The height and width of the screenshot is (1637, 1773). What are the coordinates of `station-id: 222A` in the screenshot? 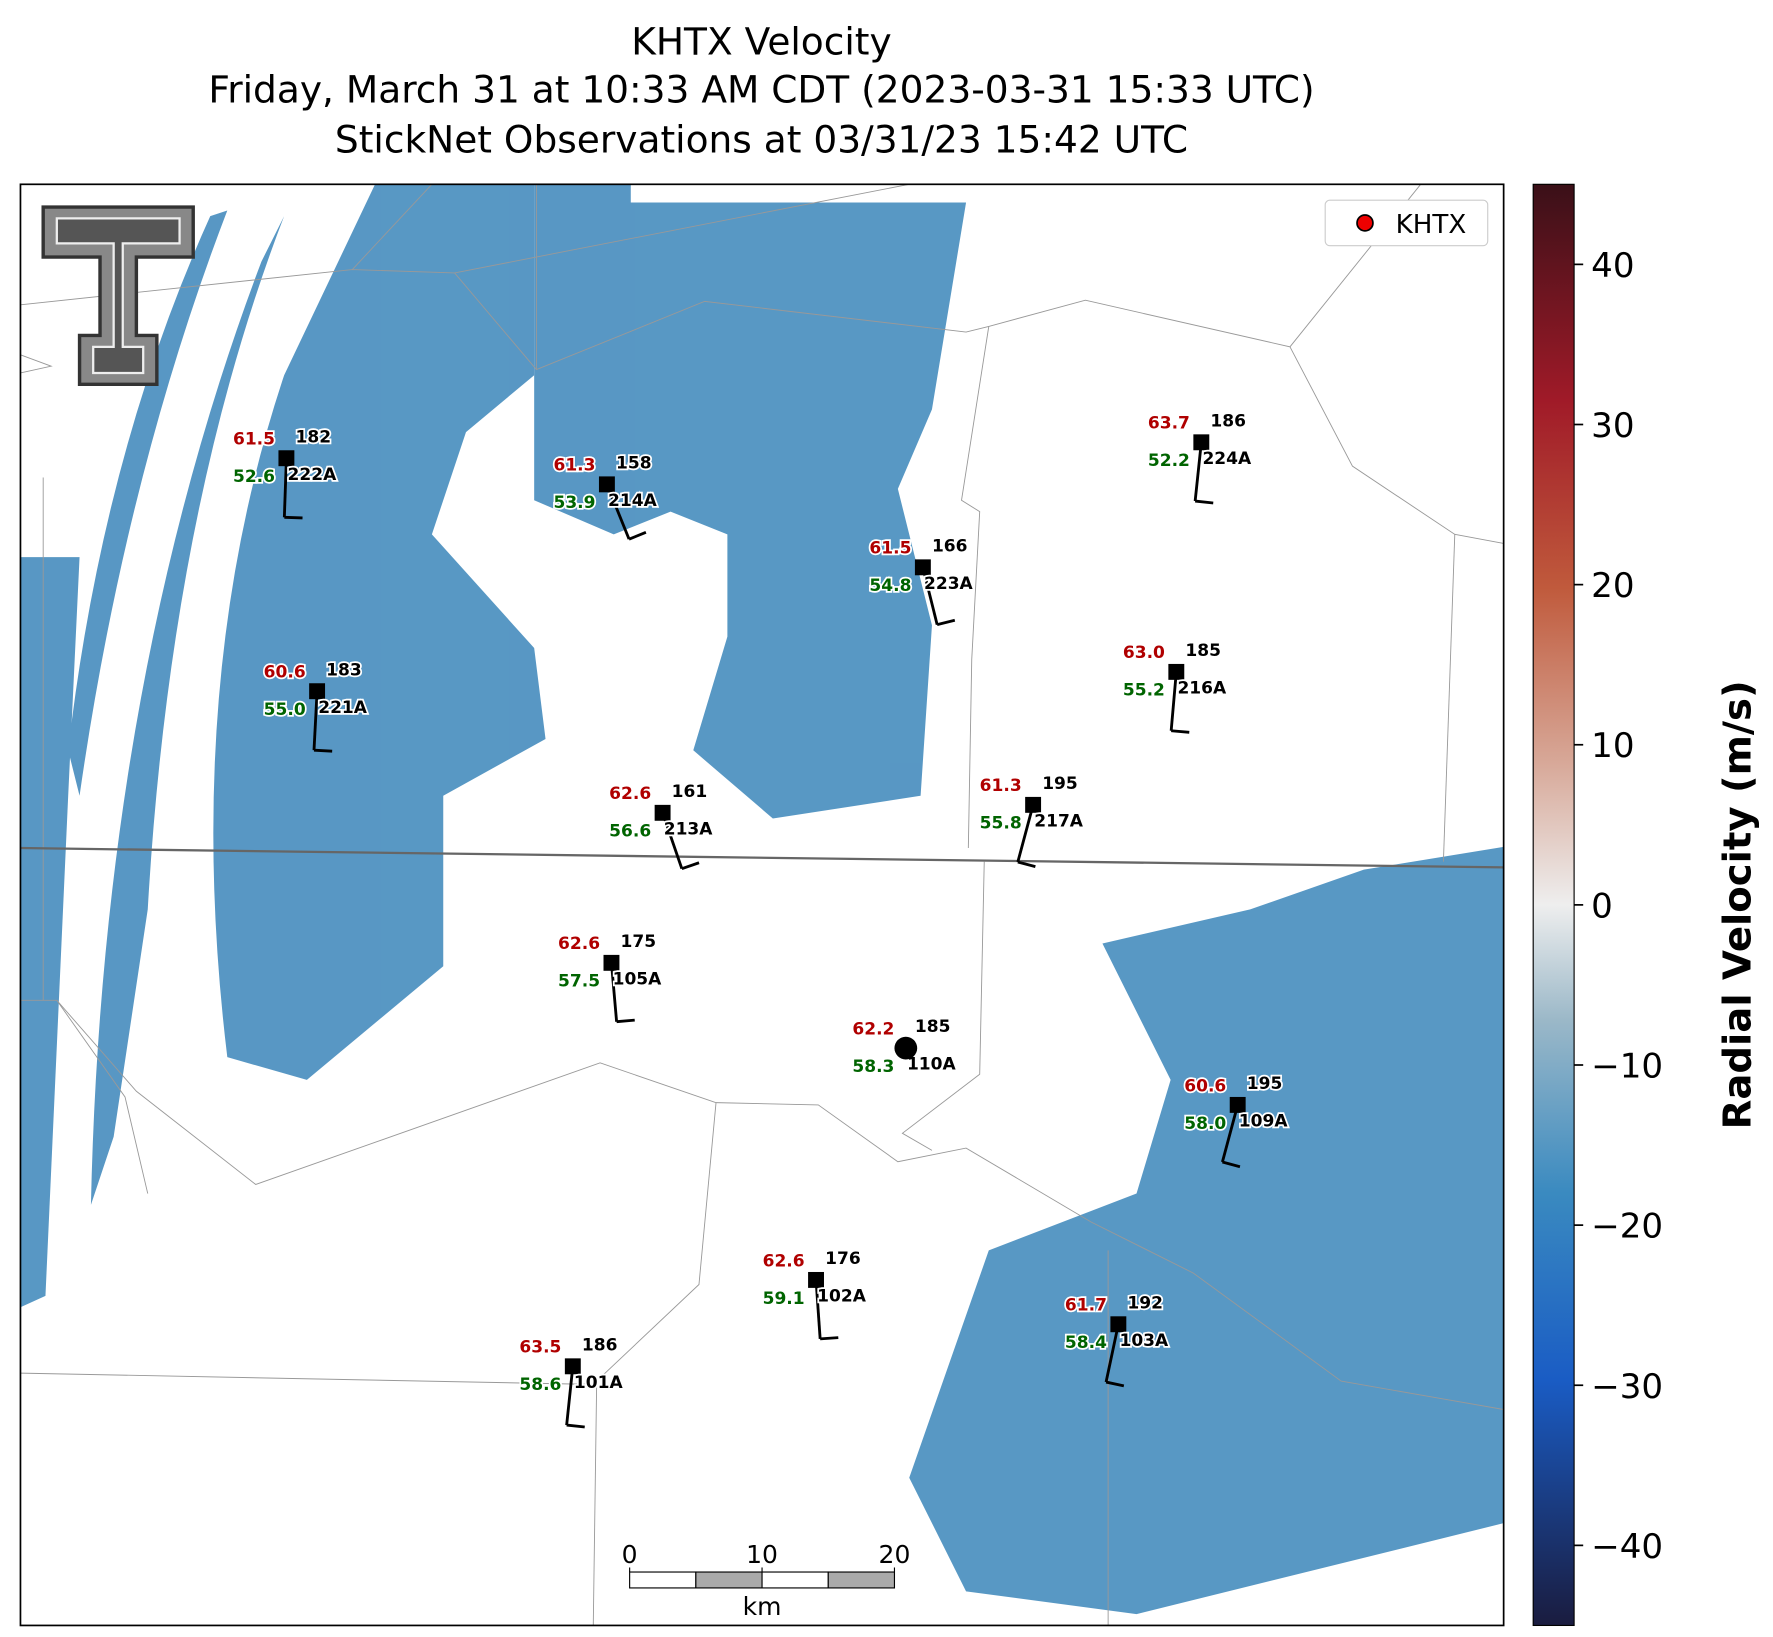 It's located at (313, 475).